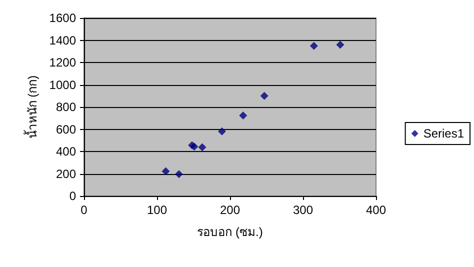 The image size is (474, 267). What do you see at coordinates (84, 210) in the screenshot?
I see `x-tick-label: 0` at bounding box center [84, 210].